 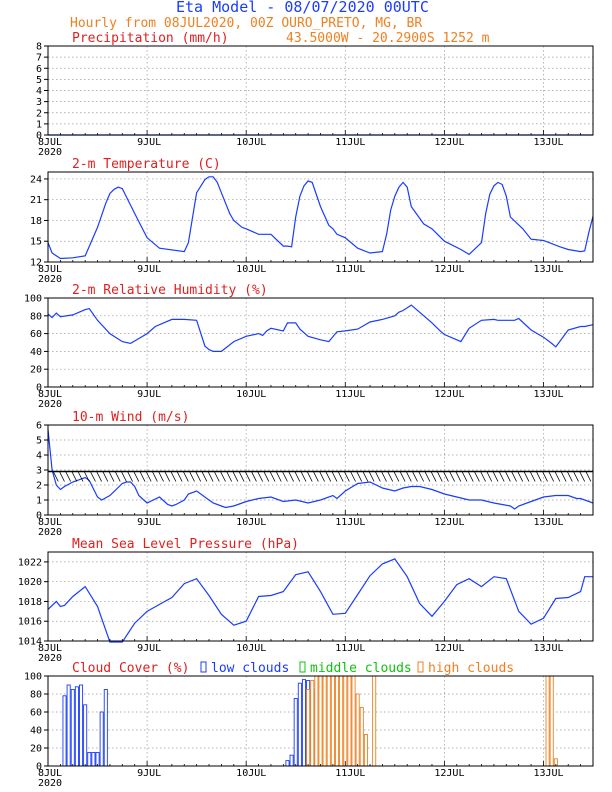 I want to click on y-tick-label: 7, so click(x=39, y=58).